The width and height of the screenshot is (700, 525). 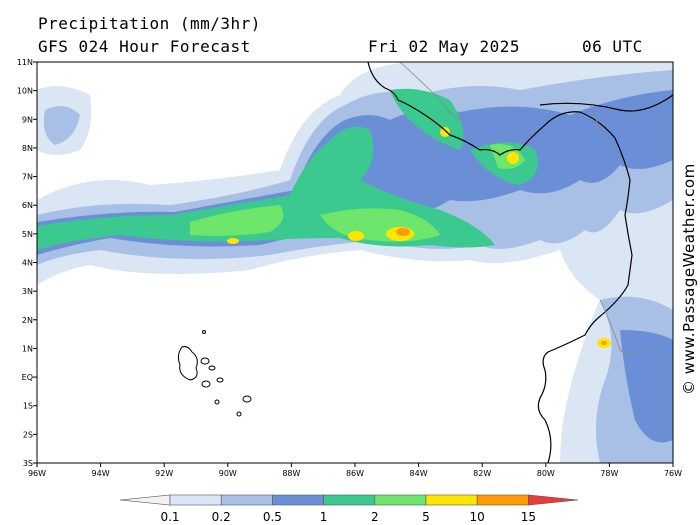 What do you see at coordinates (164, 473) in the screenshot?
I see `lon-label: 92W` at bounding box center [164, 473].